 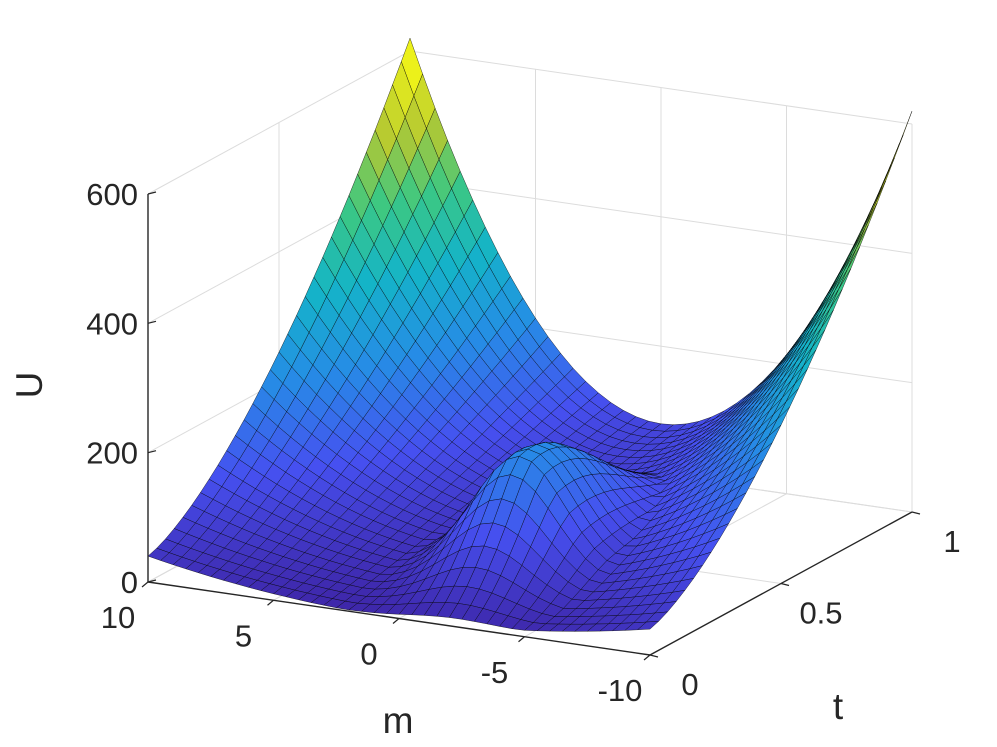 What do you see at coordinates (689, 684) in the screenshot?
I see `y-tick-label: 0` at bounding box center [689, 684].